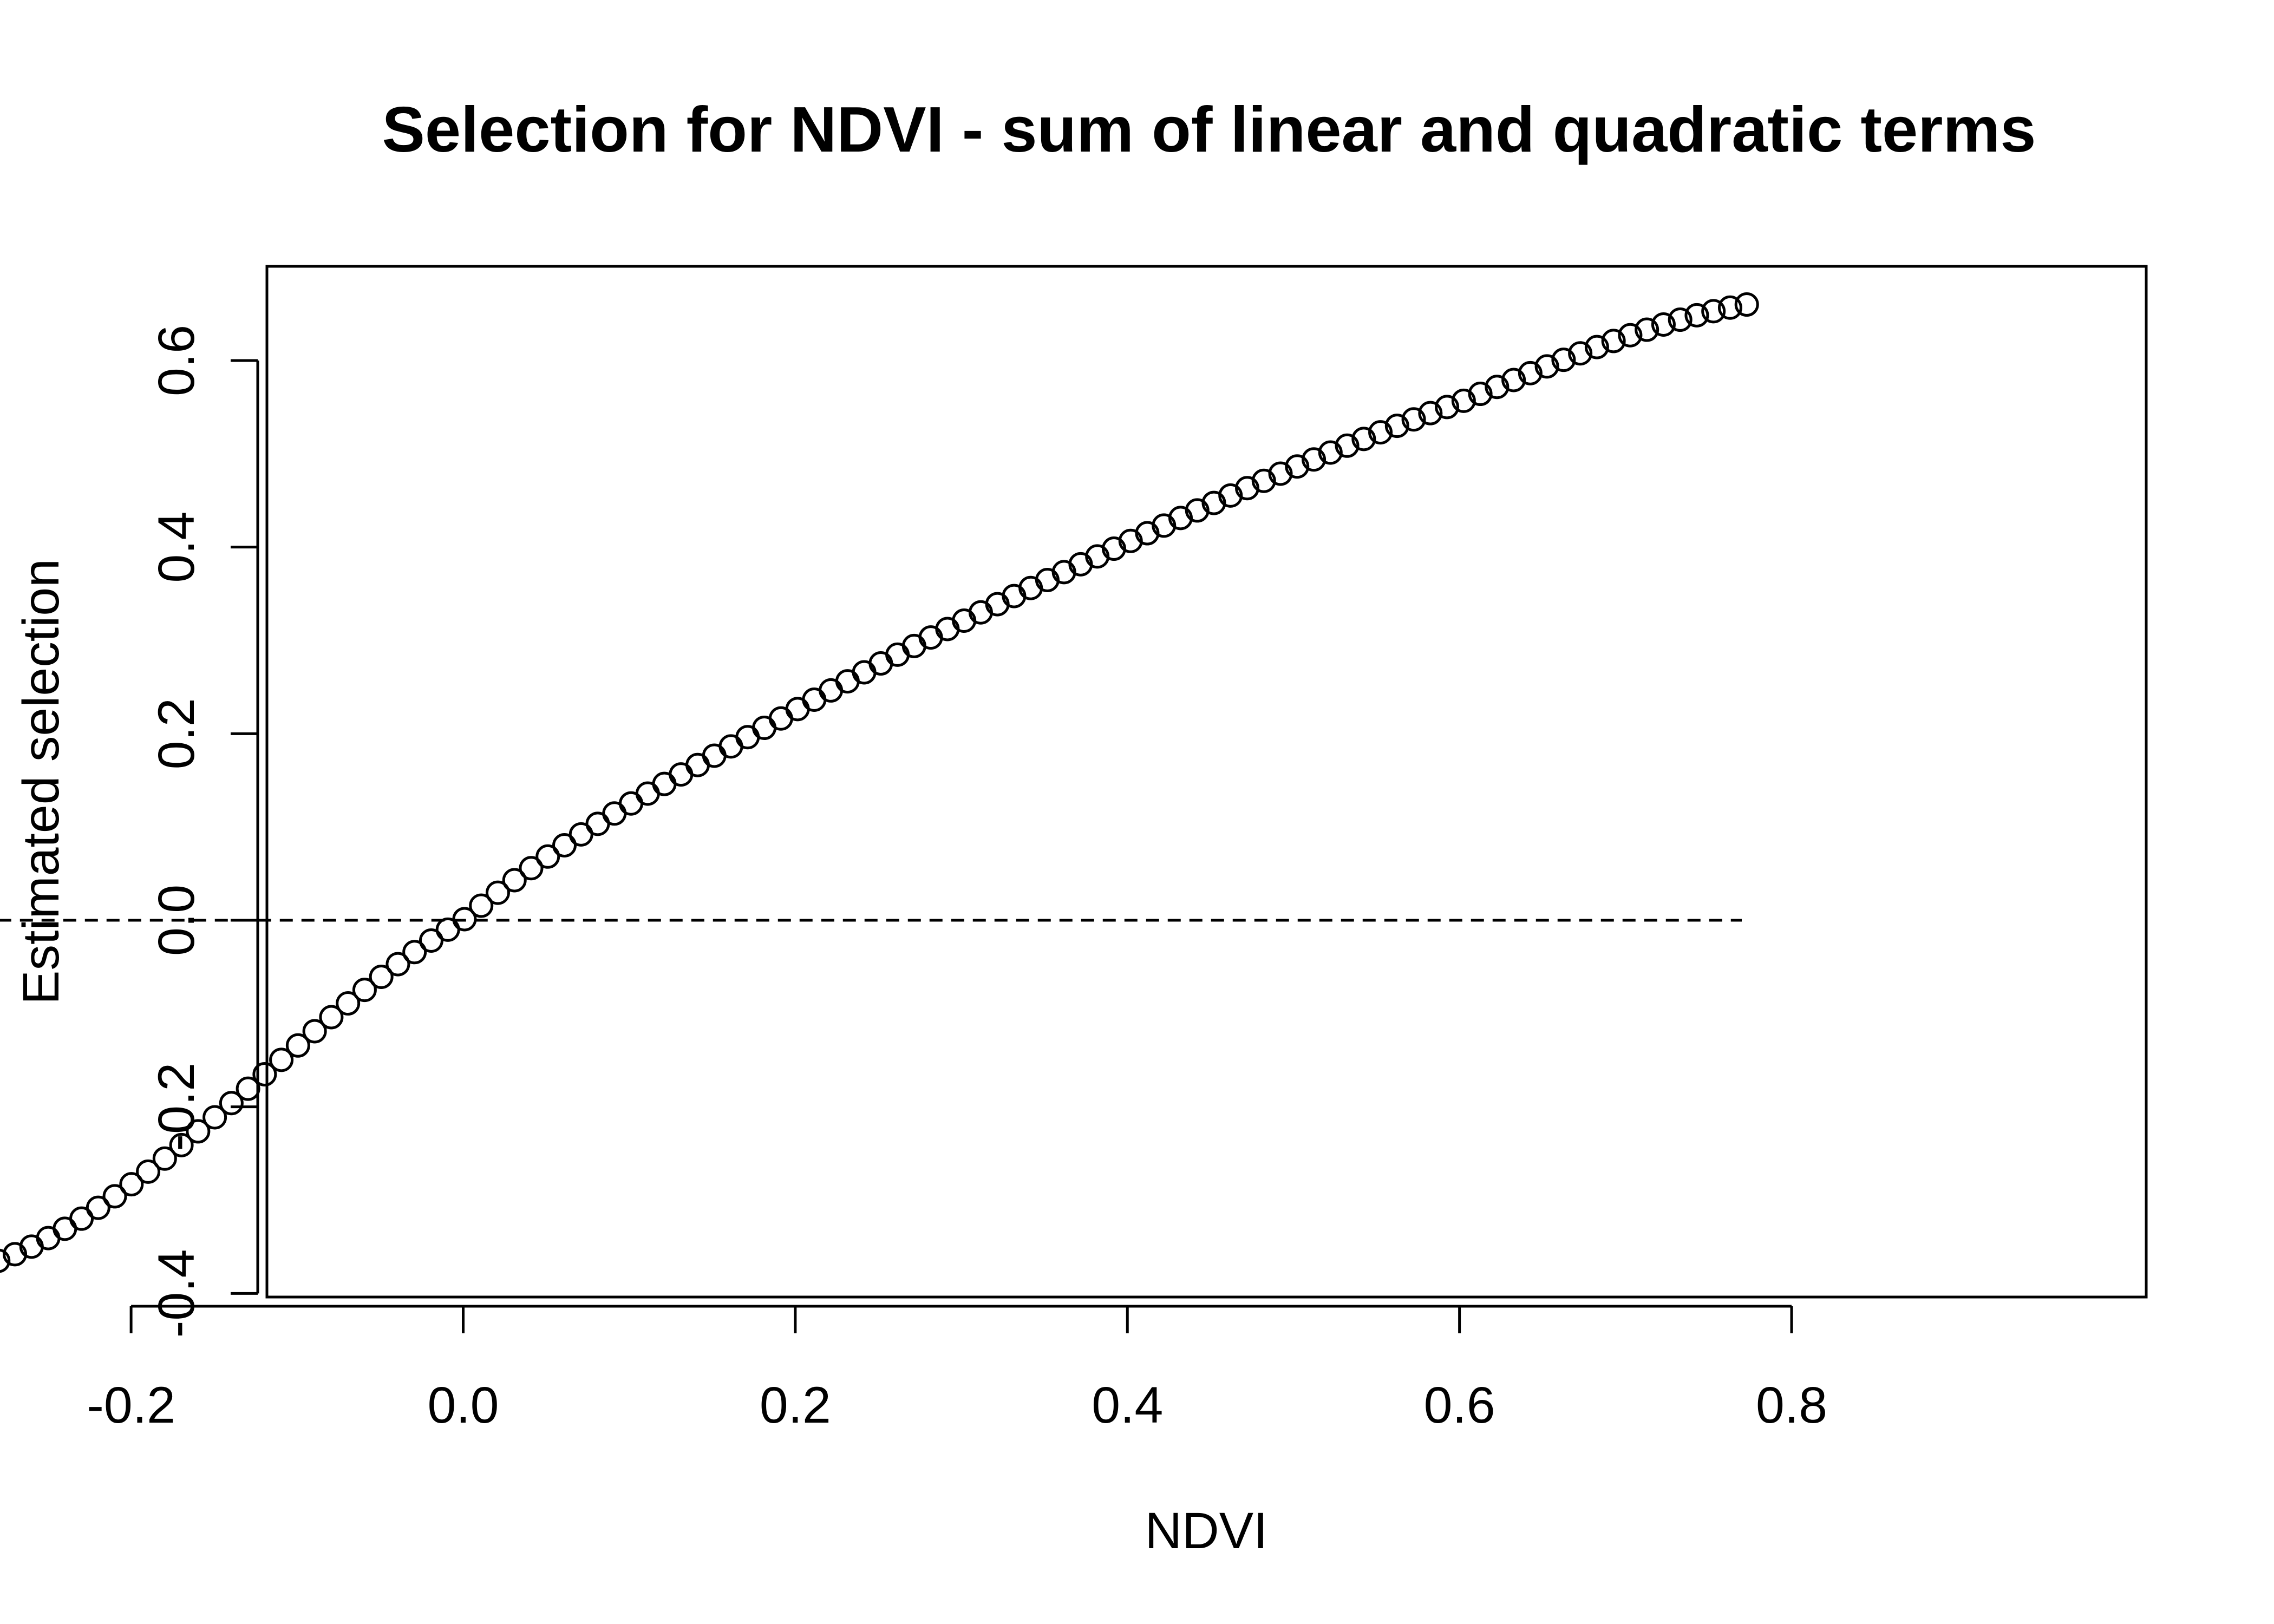  What do you see at coordinates (177, 360) in the screenshot?
I see `y-tick-label: 0.6` at bounding box center [177, 360].